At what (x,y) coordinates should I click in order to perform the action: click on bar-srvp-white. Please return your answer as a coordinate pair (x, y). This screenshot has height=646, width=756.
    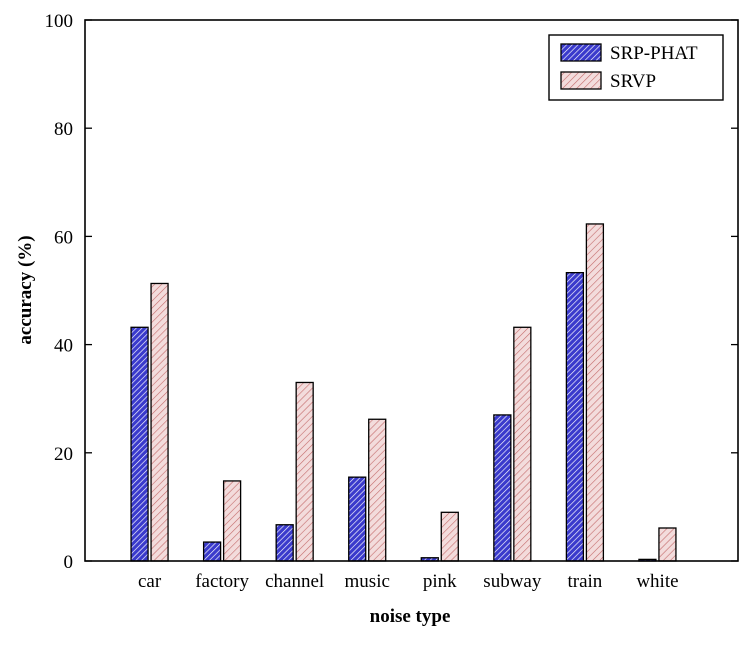
    Looking at the image, I should click on (667, 544).